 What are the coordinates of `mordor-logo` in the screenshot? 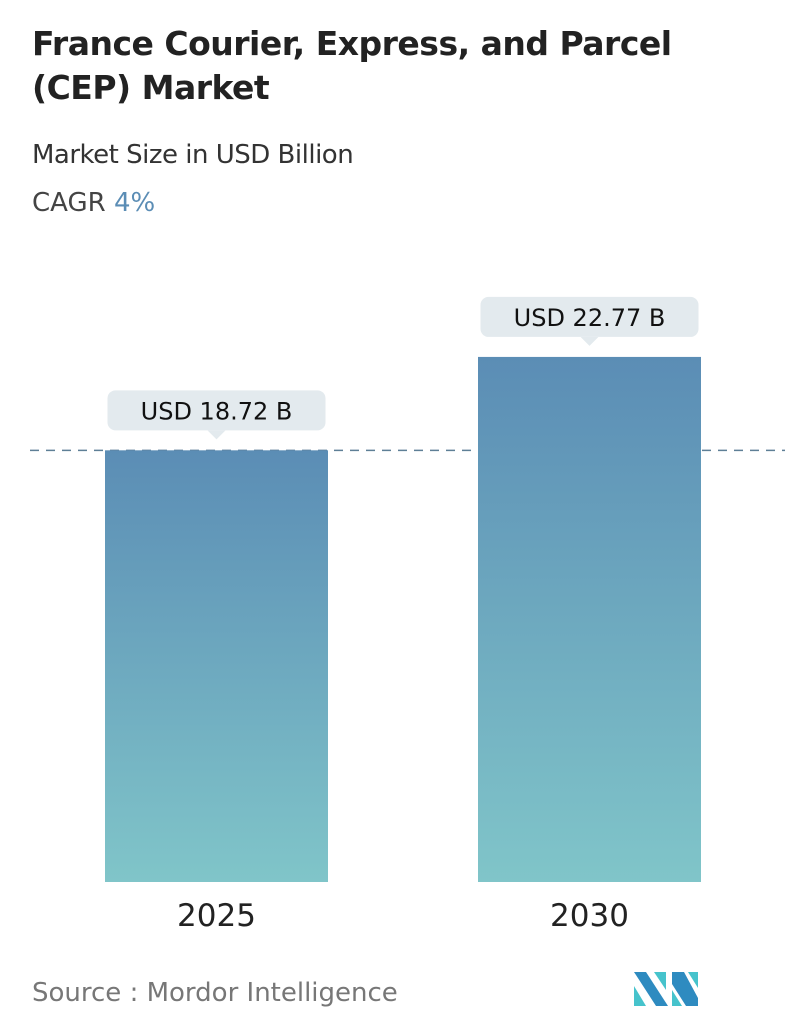 It's located at (666, 989).